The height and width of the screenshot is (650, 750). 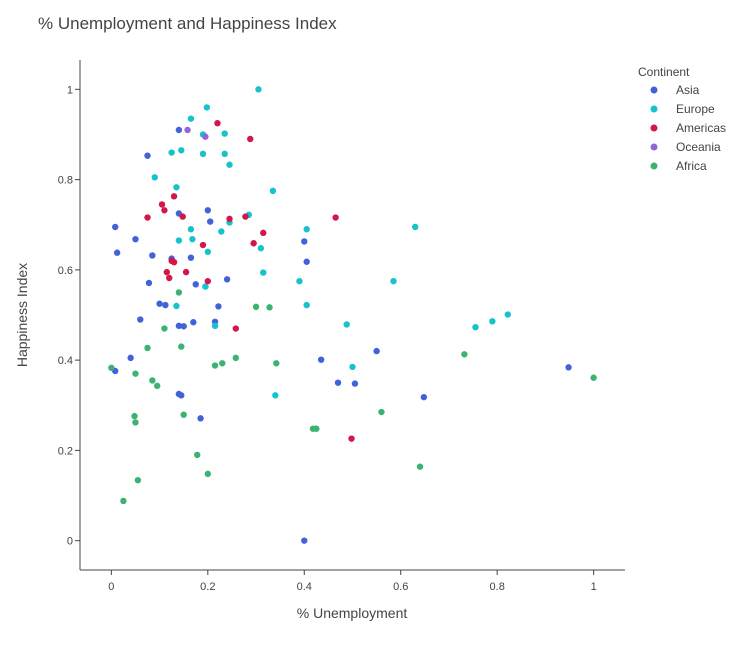 I want to click on legend-item-asia: Asia, so click(x=675, y=90).